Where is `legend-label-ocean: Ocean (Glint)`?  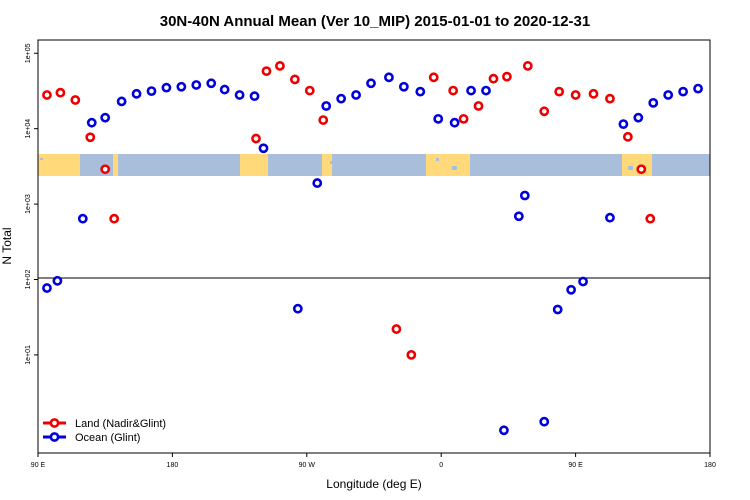
legend-label-ocean: Ocean (Glint) is located at coordinates (107, 438).